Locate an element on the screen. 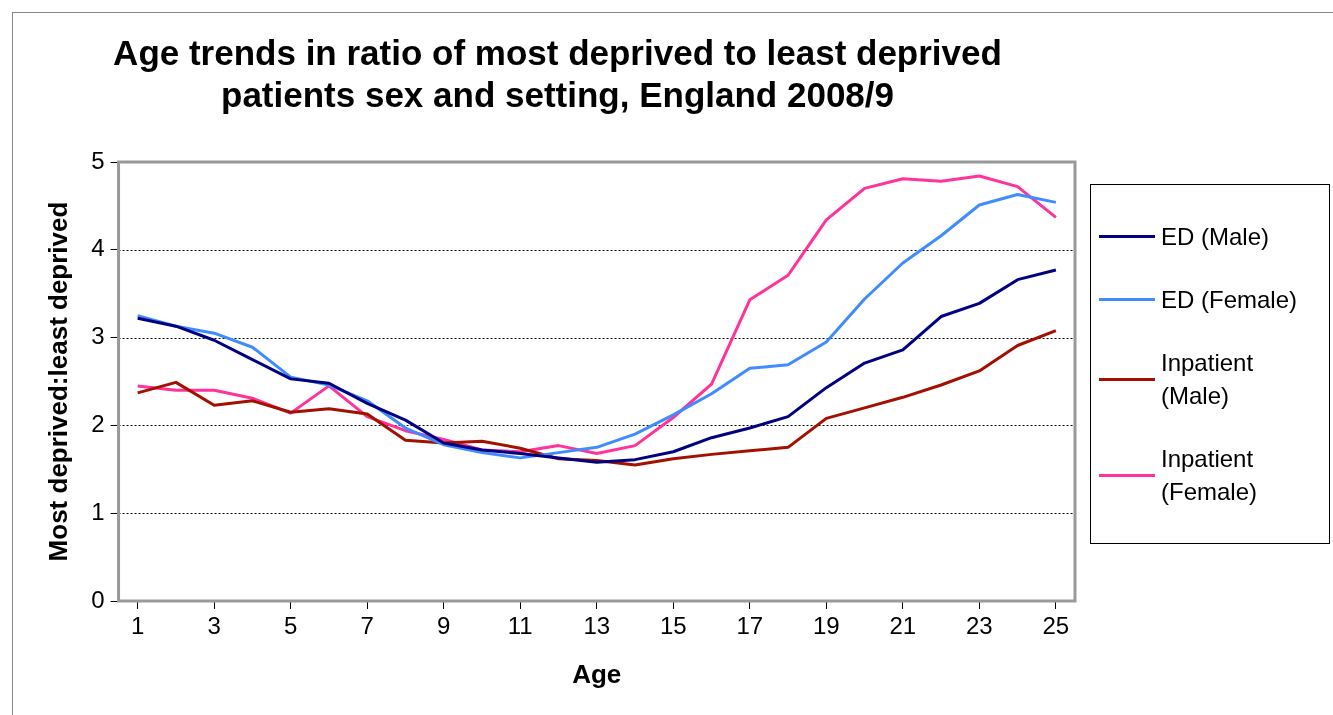 The image size is (1333, 715). x-tick-label: 1 is located at coordinates (138, 626).